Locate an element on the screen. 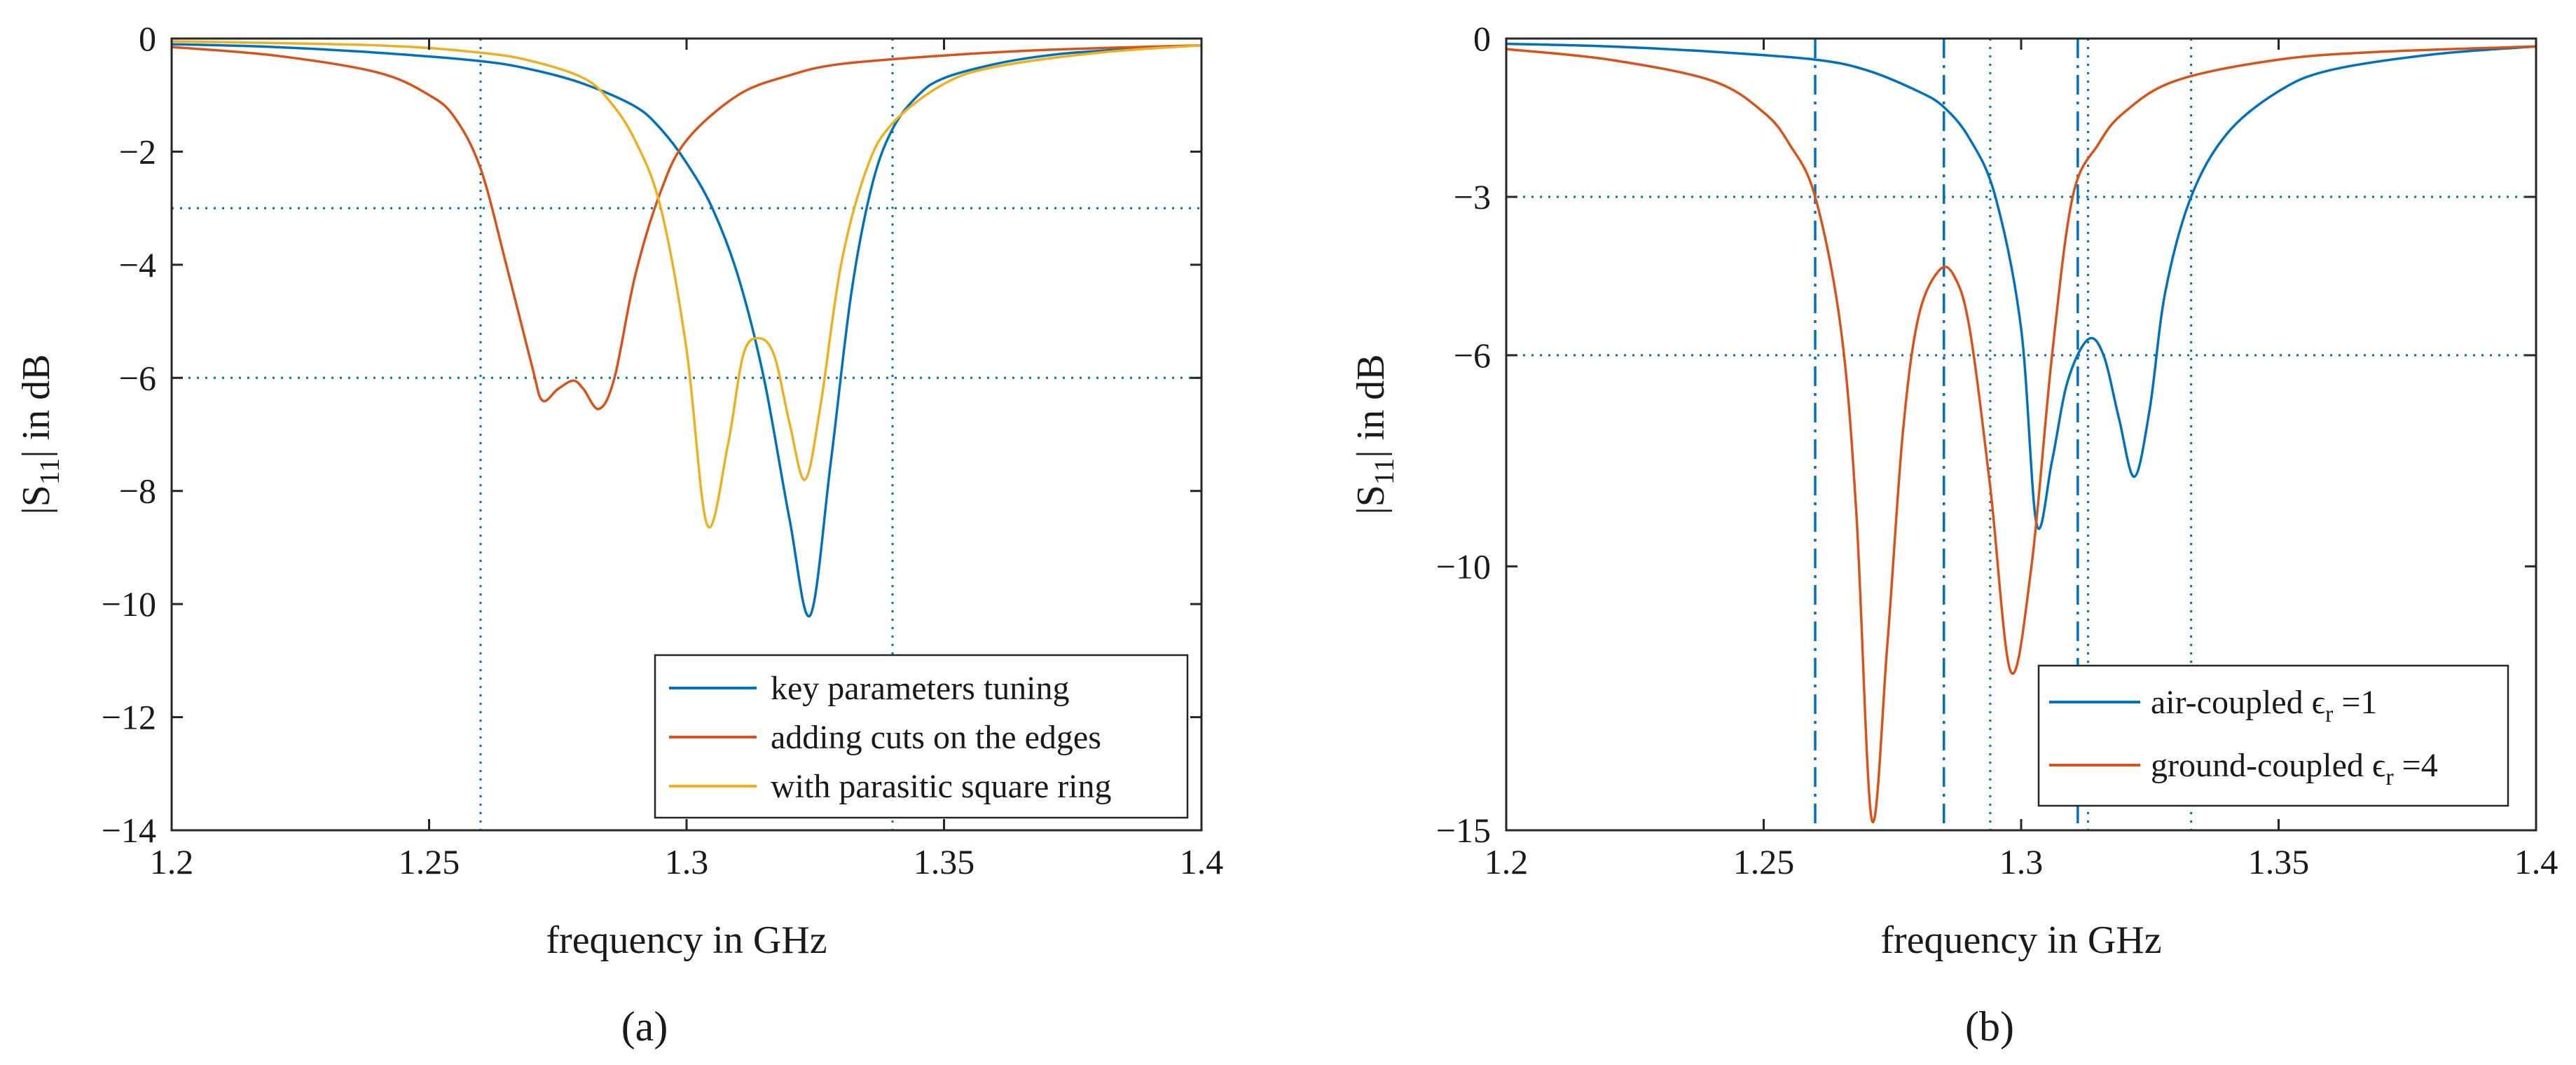  y-tick-label-a-6: −12 is located at coordinates (129, 717).